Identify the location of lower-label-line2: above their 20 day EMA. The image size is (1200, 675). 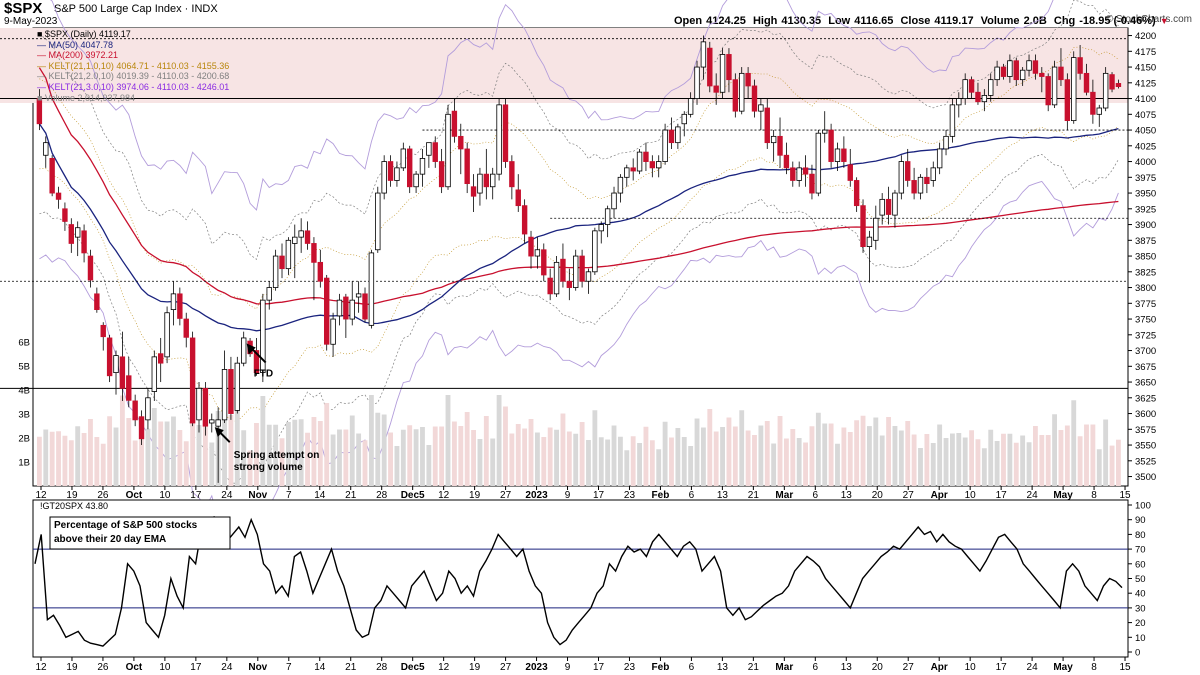
(110, 539).